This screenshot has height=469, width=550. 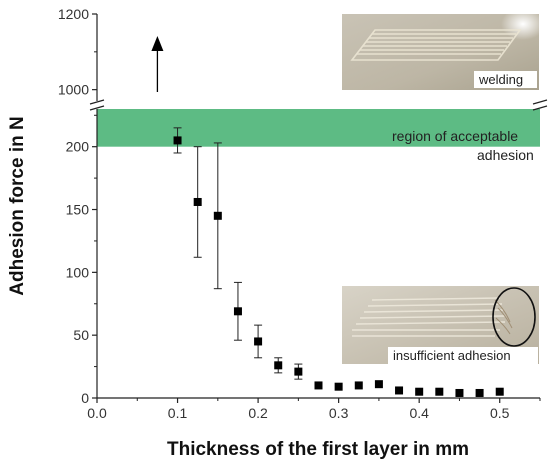 I want to click on x-tick-label: 0.5, so click(x=500, y=413).